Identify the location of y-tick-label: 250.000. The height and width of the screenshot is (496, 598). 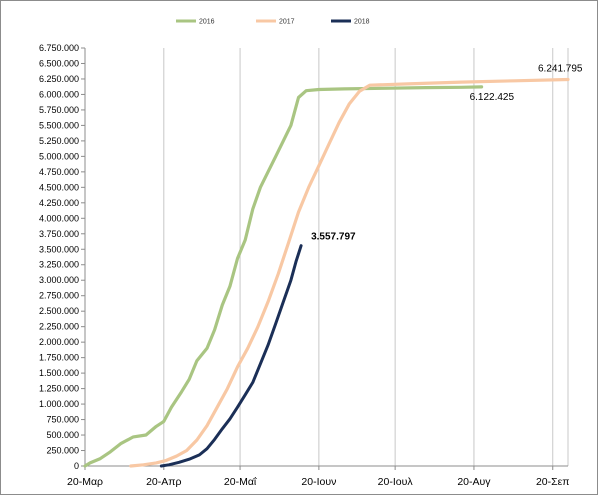
(62, 451).